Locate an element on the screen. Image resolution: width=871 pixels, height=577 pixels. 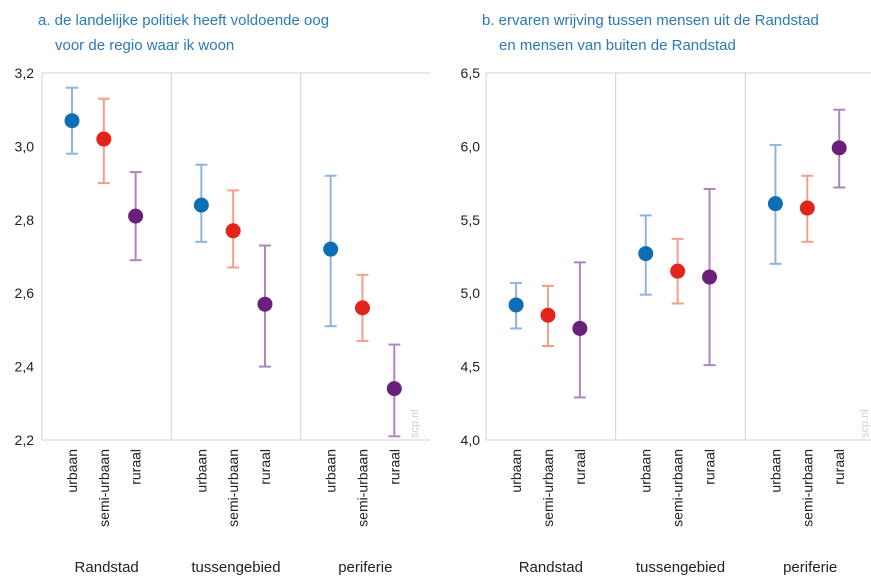
panel-a-group-label: tussengebied is located at coordinates (235, 567).